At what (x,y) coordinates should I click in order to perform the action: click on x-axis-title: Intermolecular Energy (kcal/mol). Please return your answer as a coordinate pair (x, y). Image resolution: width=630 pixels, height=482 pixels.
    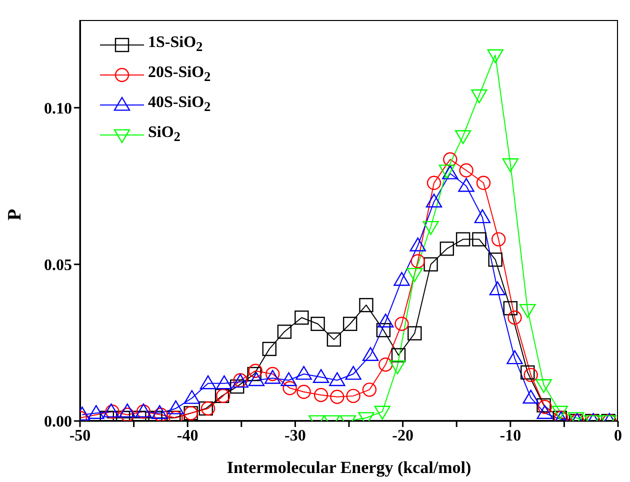
    Looking at the image, I should click on (349, 467).